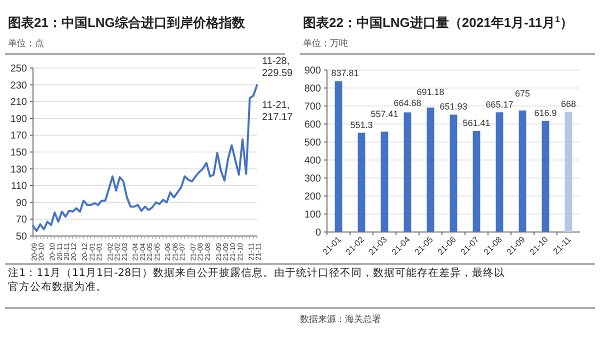  Describe the element at coordinates (19, 119) in the screenshot. I see `y-tick-label: 190` at that location.